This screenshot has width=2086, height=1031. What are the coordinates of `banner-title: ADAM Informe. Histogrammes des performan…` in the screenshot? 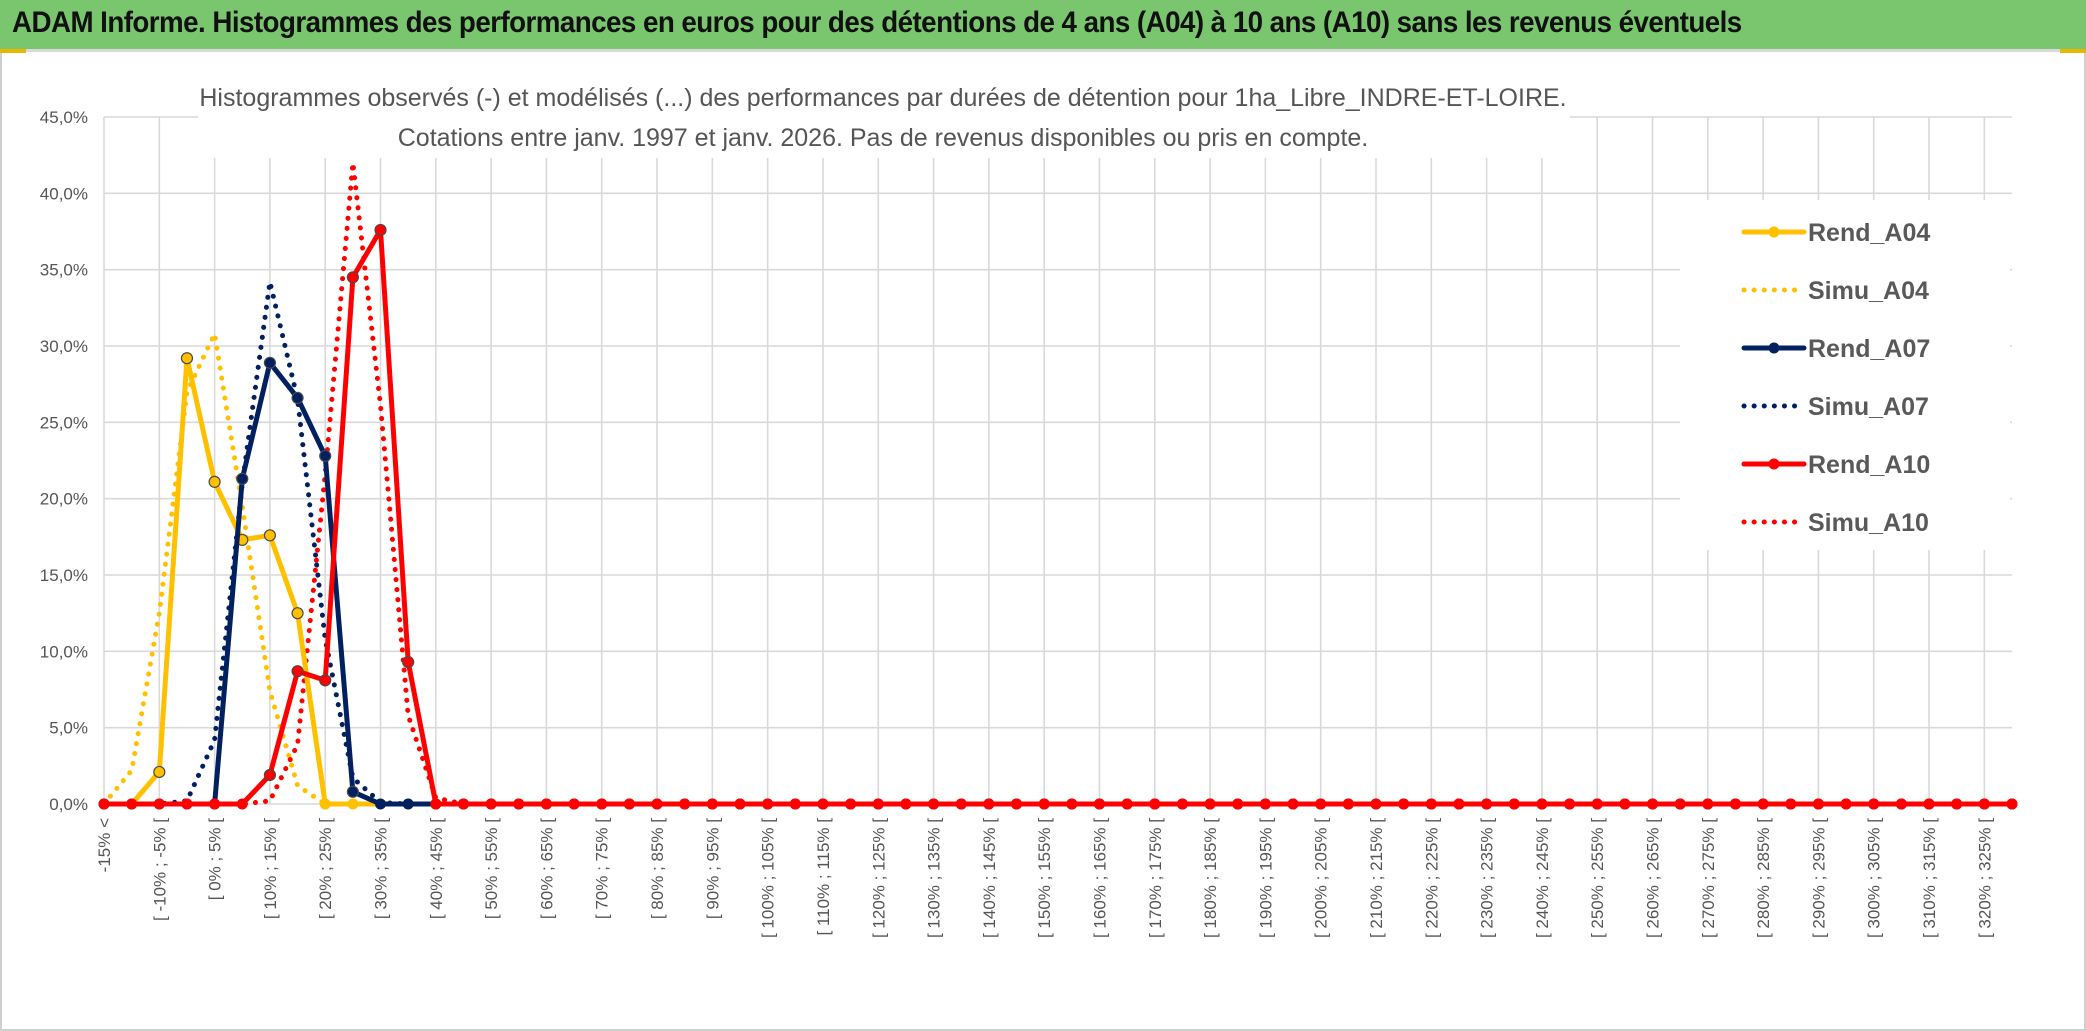 It's located at (877, 22).